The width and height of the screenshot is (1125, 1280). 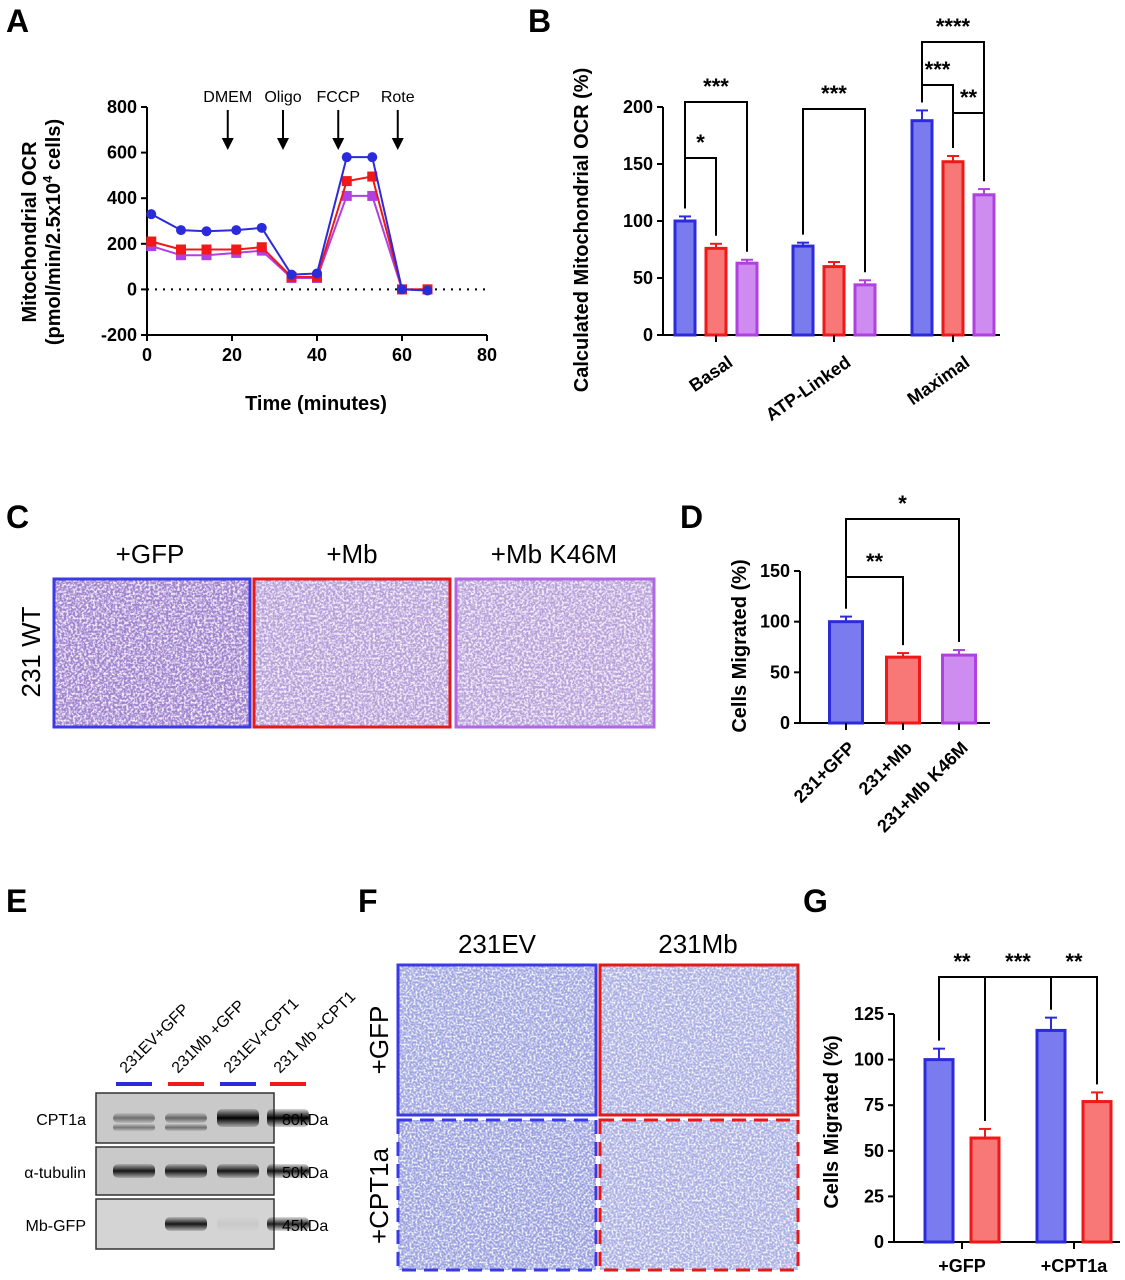 I want to click on panel-a-ylabel-line2: (pmol/min/2.5x104 cells), so click(x=52, y=232).